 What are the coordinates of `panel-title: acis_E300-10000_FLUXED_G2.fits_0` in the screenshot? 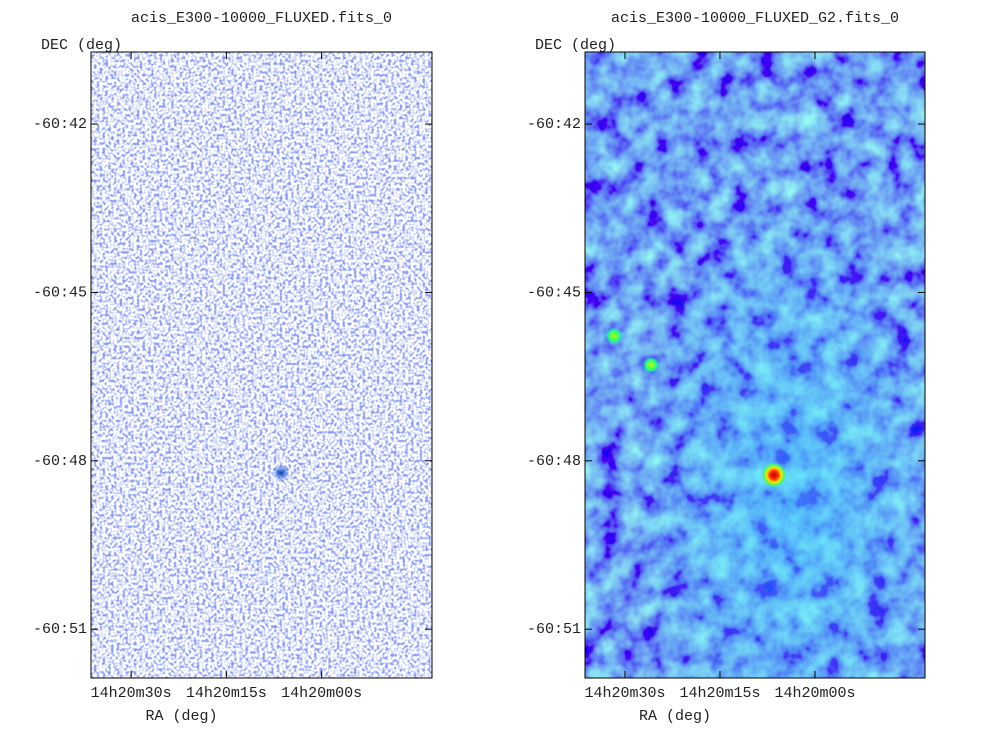 It's located at (755, 18).